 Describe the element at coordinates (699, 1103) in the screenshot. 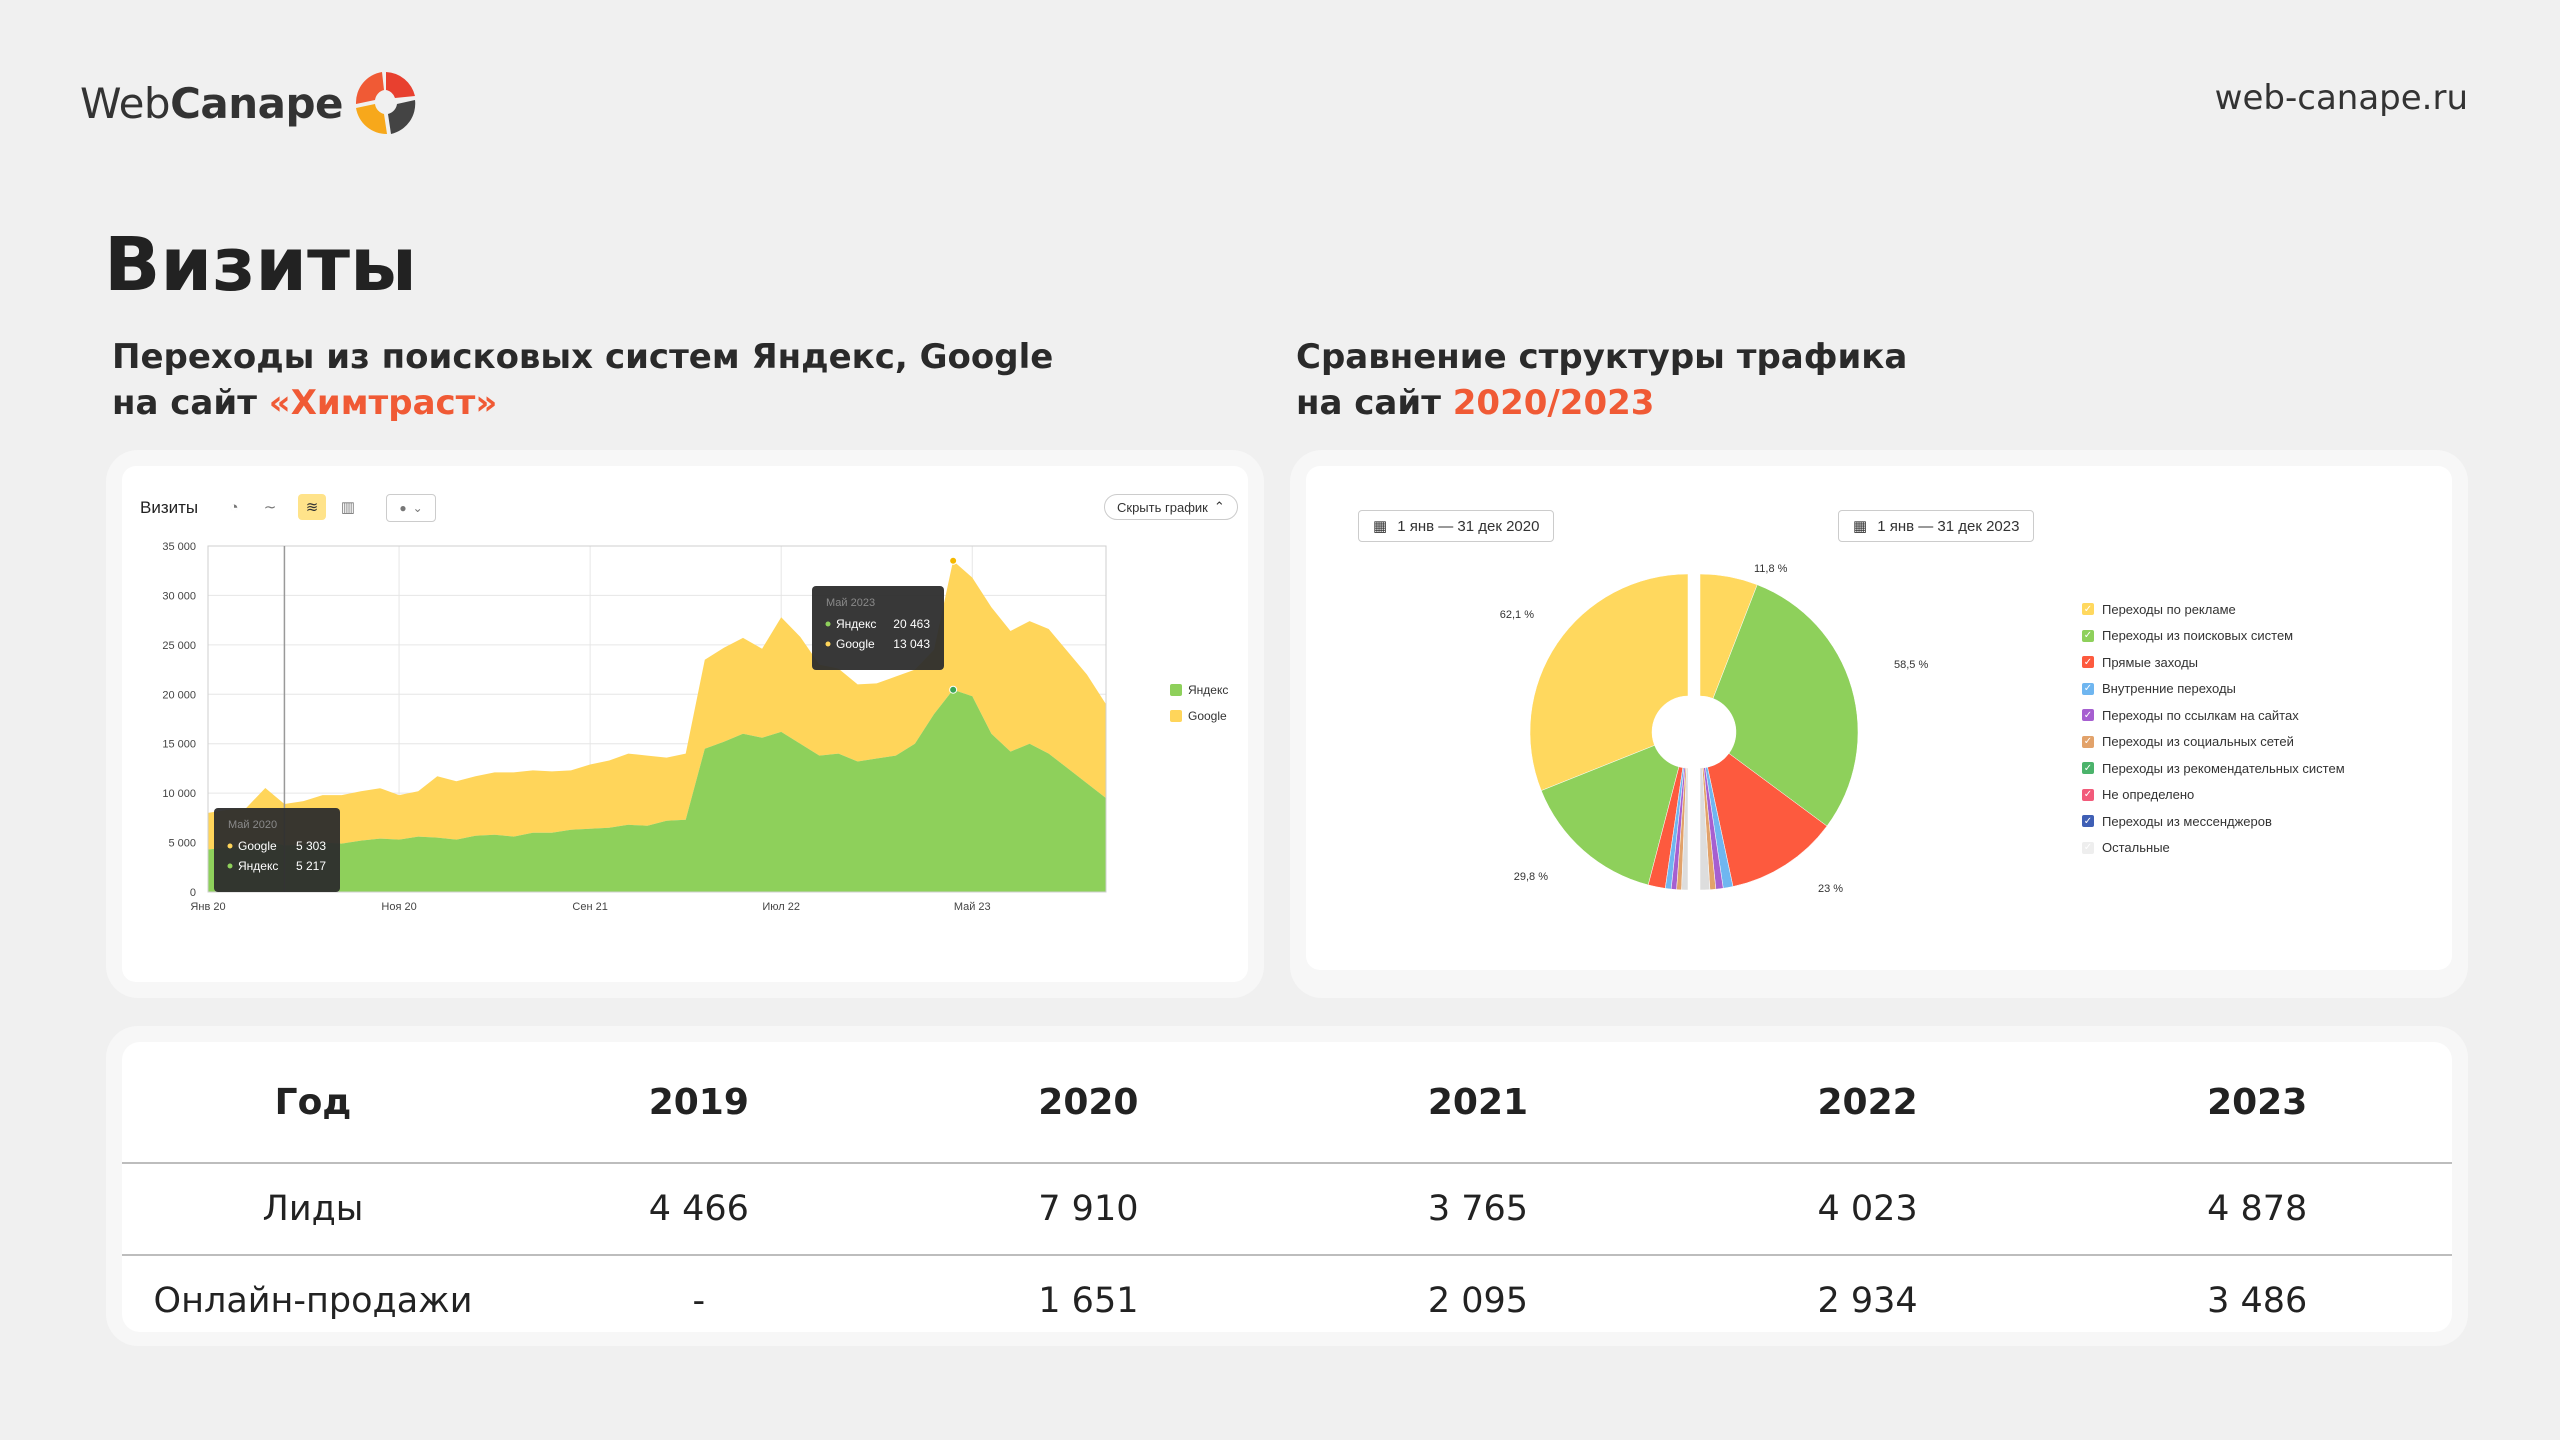

I see `header-2019: 2019` at that location.